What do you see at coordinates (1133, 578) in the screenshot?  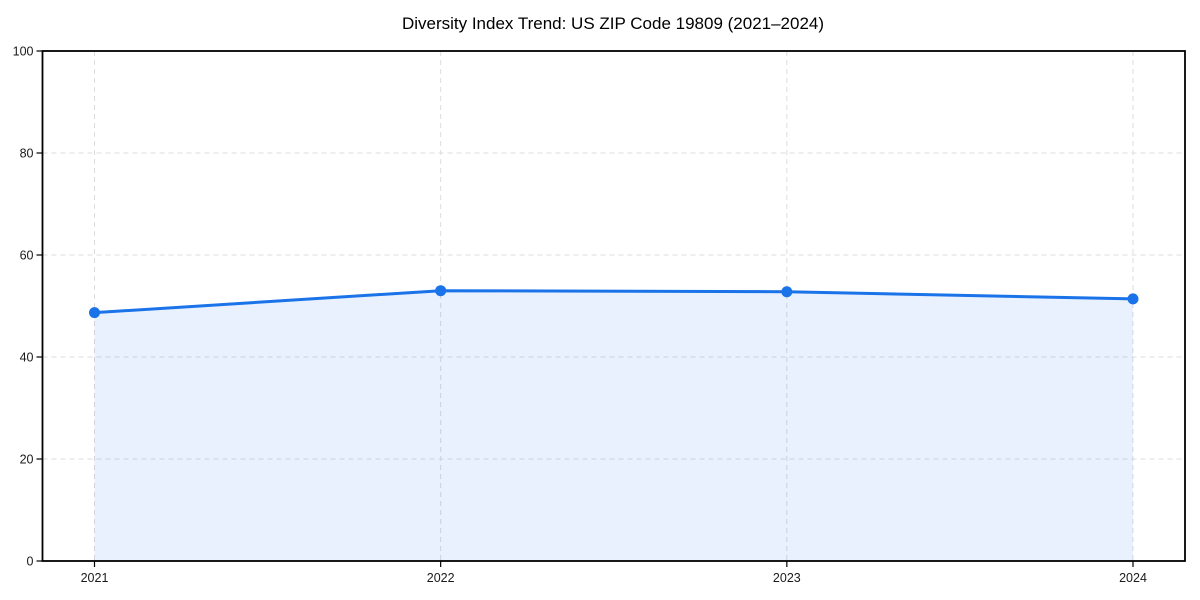 I see `x-tick-label: 2024` at bounding box center [1133, 578].